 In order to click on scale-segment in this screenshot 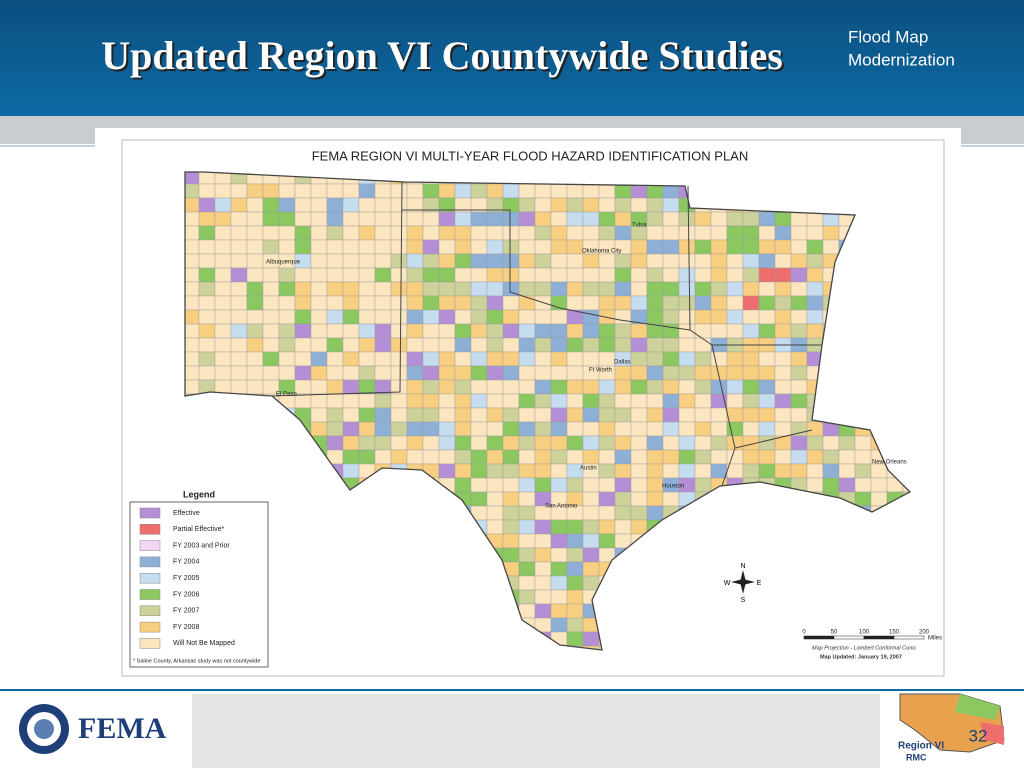, I will do `click(819, 637)`.